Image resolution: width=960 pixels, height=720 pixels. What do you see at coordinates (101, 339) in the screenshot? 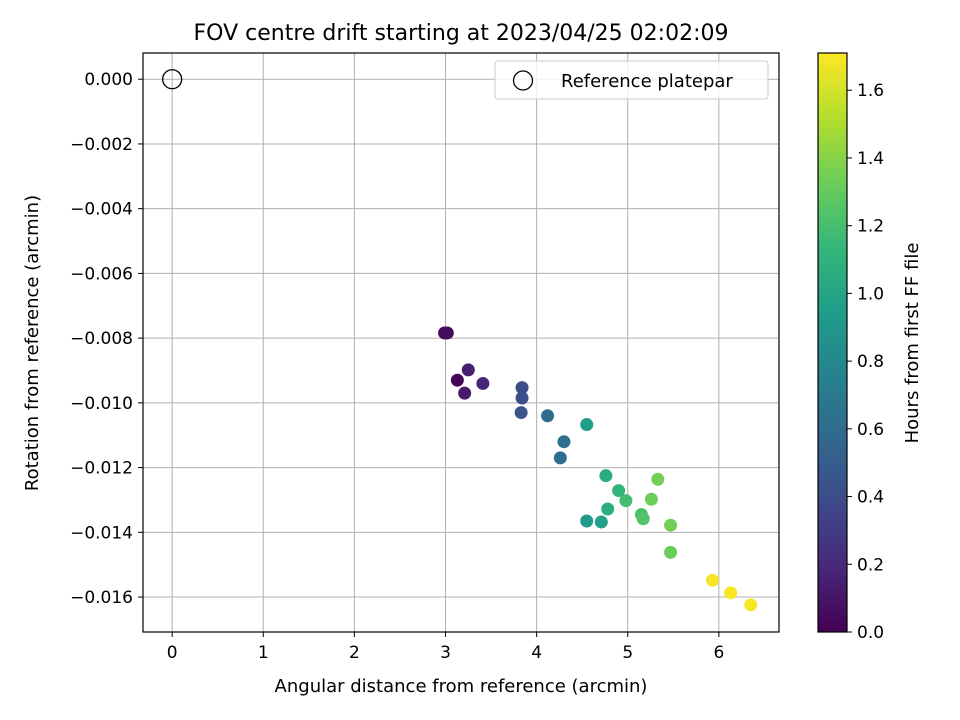
I see `y-tick-label: −0.008` at bounding box center [101, 339].